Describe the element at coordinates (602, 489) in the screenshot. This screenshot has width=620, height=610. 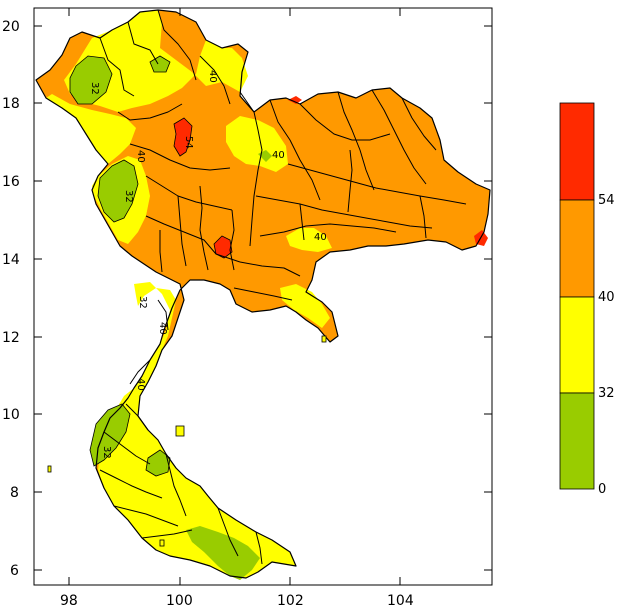
I see `legend-tick-label: 0` at that location.